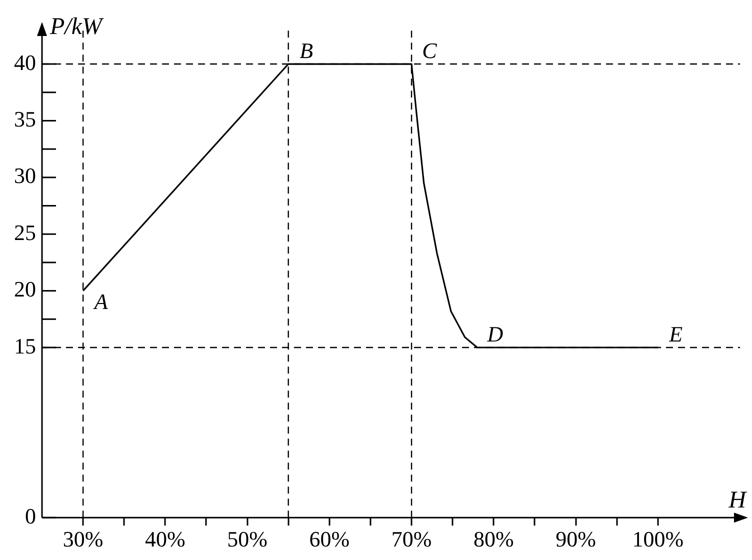  Describe the element at coordinates (411, 539) in the screenshot. I see `x-tick-label: 70%` at that location.